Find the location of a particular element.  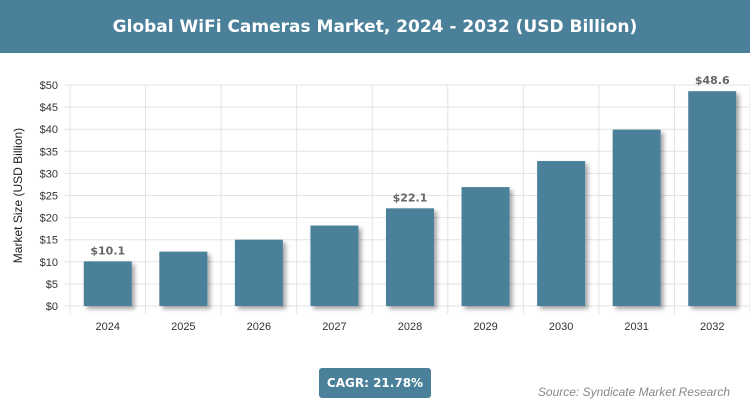

y-tick-label: $45 is located at coordinates (49, 108).